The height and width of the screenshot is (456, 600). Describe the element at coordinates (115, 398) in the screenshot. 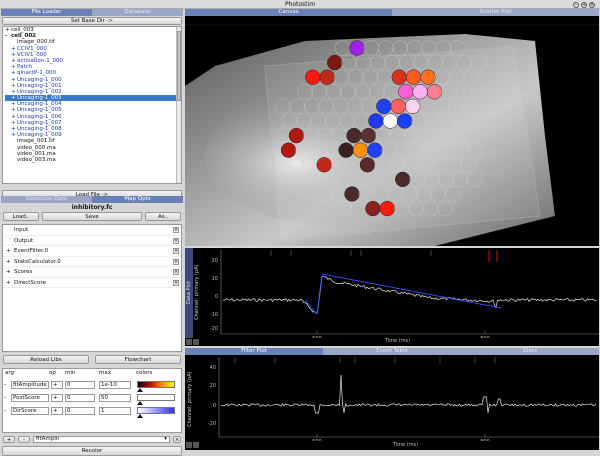

I see `max-input: 50` at that location.